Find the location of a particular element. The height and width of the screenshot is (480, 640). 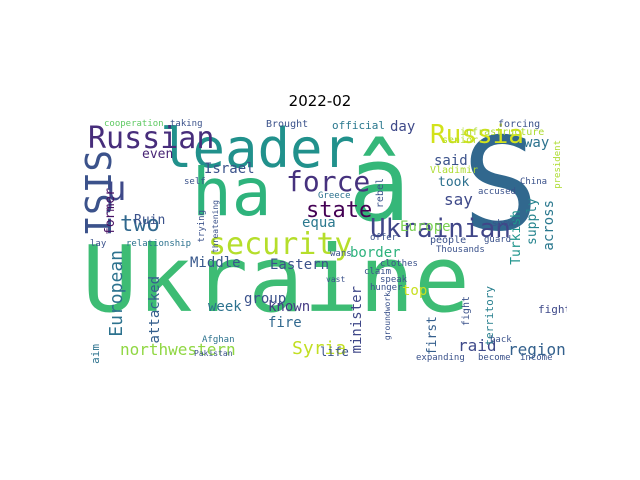

word-trying: trying is located at coordinates (202, 226).